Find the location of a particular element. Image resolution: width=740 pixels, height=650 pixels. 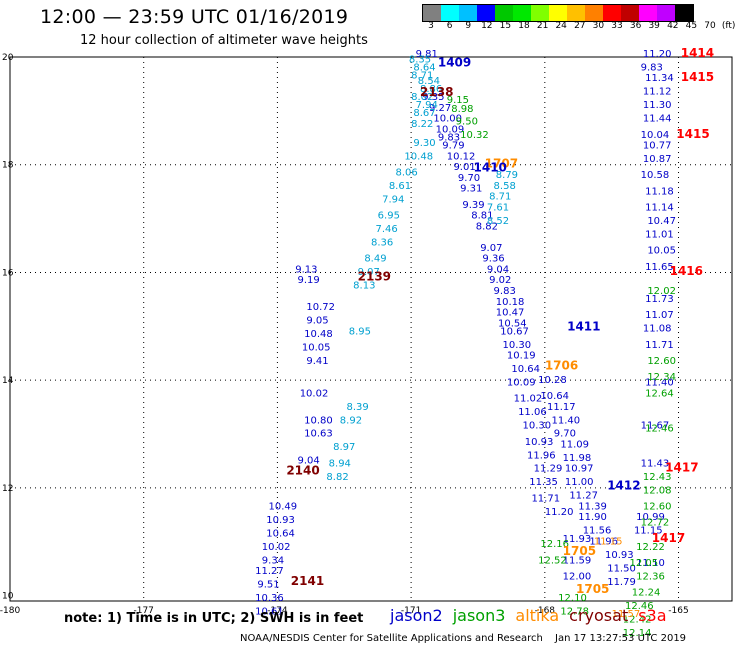

wave-height-value: 12.08 is located at coordinates (657, 490).